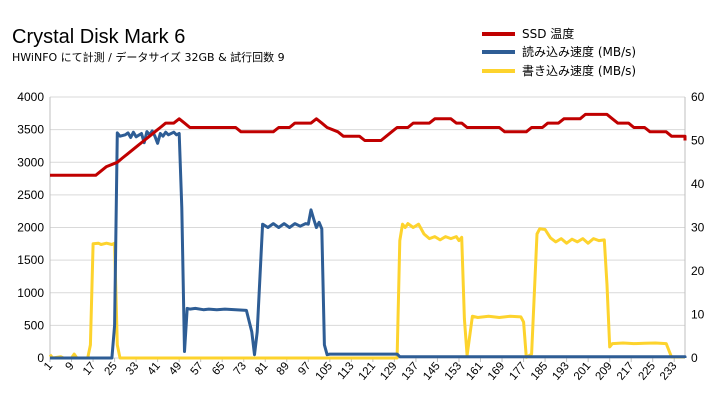 This screenshot has width=725, height=405. Describe the element at coordinates (34, 325) in the screenshot. I see `y-tick-label: 500` at that location.